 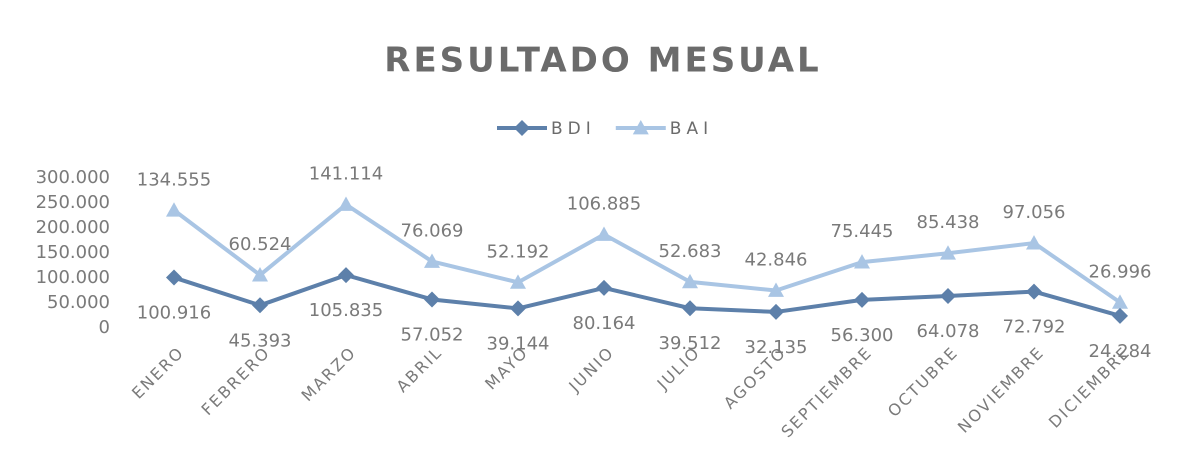 What do you see at coordinates (73, 177) in the screenshot?
I see `y-tick-label: 300.000` at bounding box center [73, 177].